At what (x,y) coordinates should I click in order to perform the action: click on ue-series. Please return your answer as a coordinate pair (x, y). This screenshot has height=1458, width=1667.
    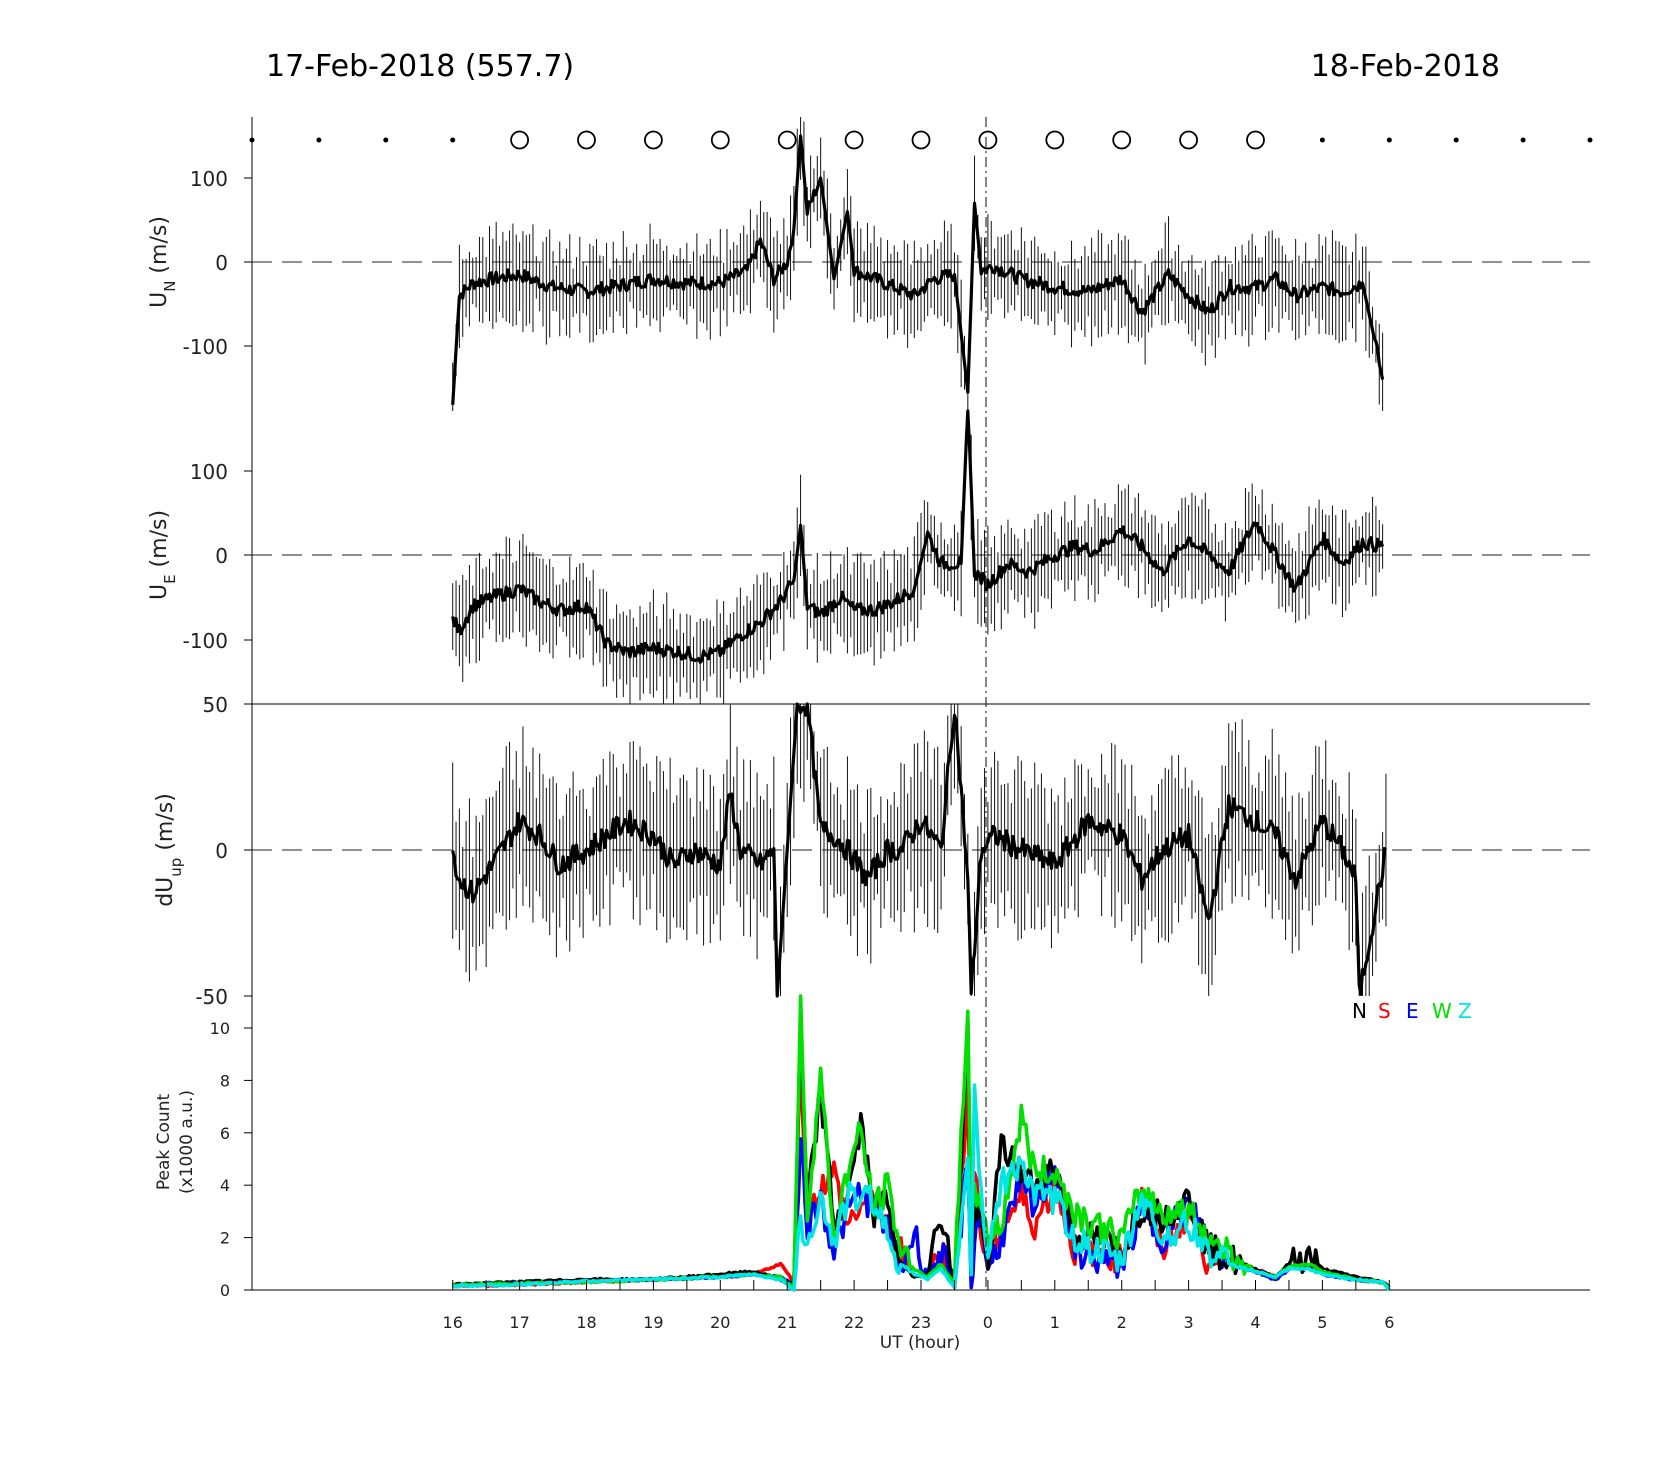
    Looking at the image, I should click on (918, 556).